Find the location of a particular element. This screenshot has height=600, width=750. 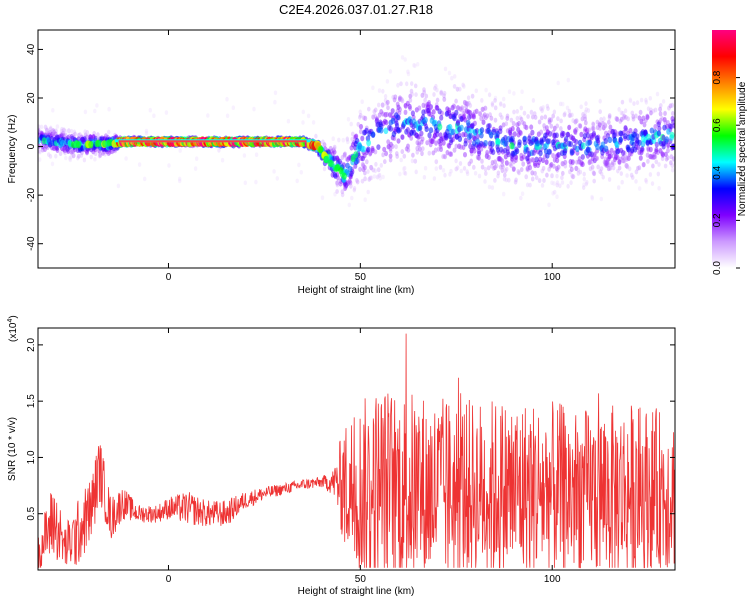

x-tick-label: 100 is located at coordinates (552, 277).